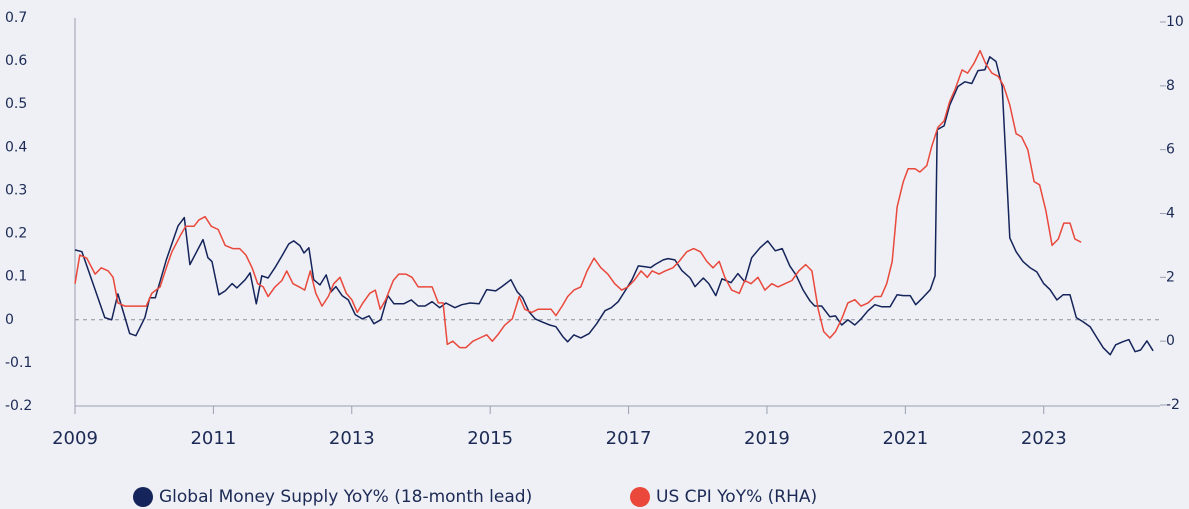 This screenshot has width=1189, height=509. What do you see at coordinates (16, 190) in the screenshot?
I see `y-tick-label: 0.3` at bounding box center [16, 190].